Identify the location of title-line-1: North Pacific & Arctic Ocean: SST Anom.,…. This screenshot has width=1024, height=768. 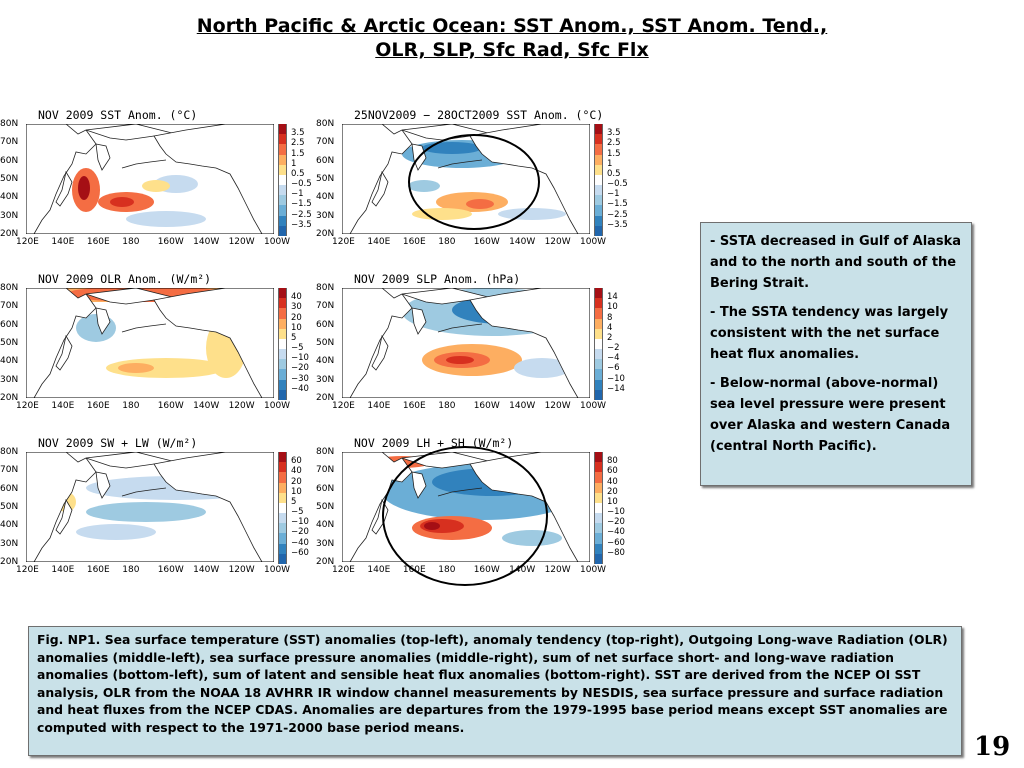
(512, 26).